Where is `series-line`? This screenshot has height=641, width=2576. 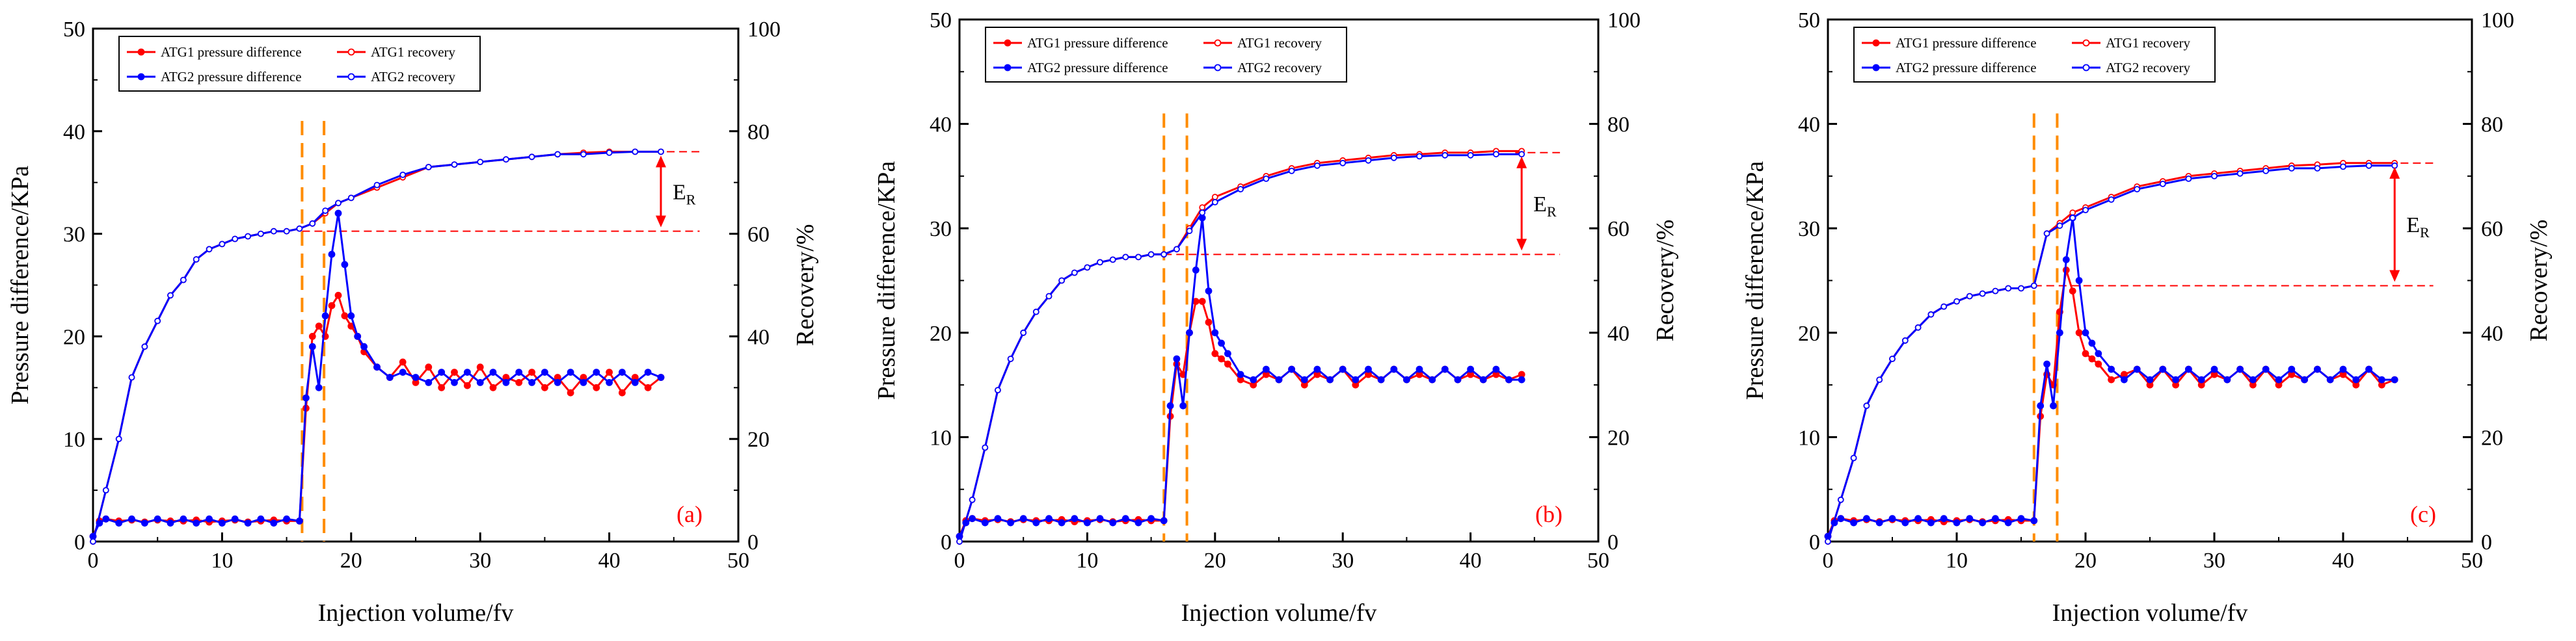 series-line is located at coordinates (1240, 419).